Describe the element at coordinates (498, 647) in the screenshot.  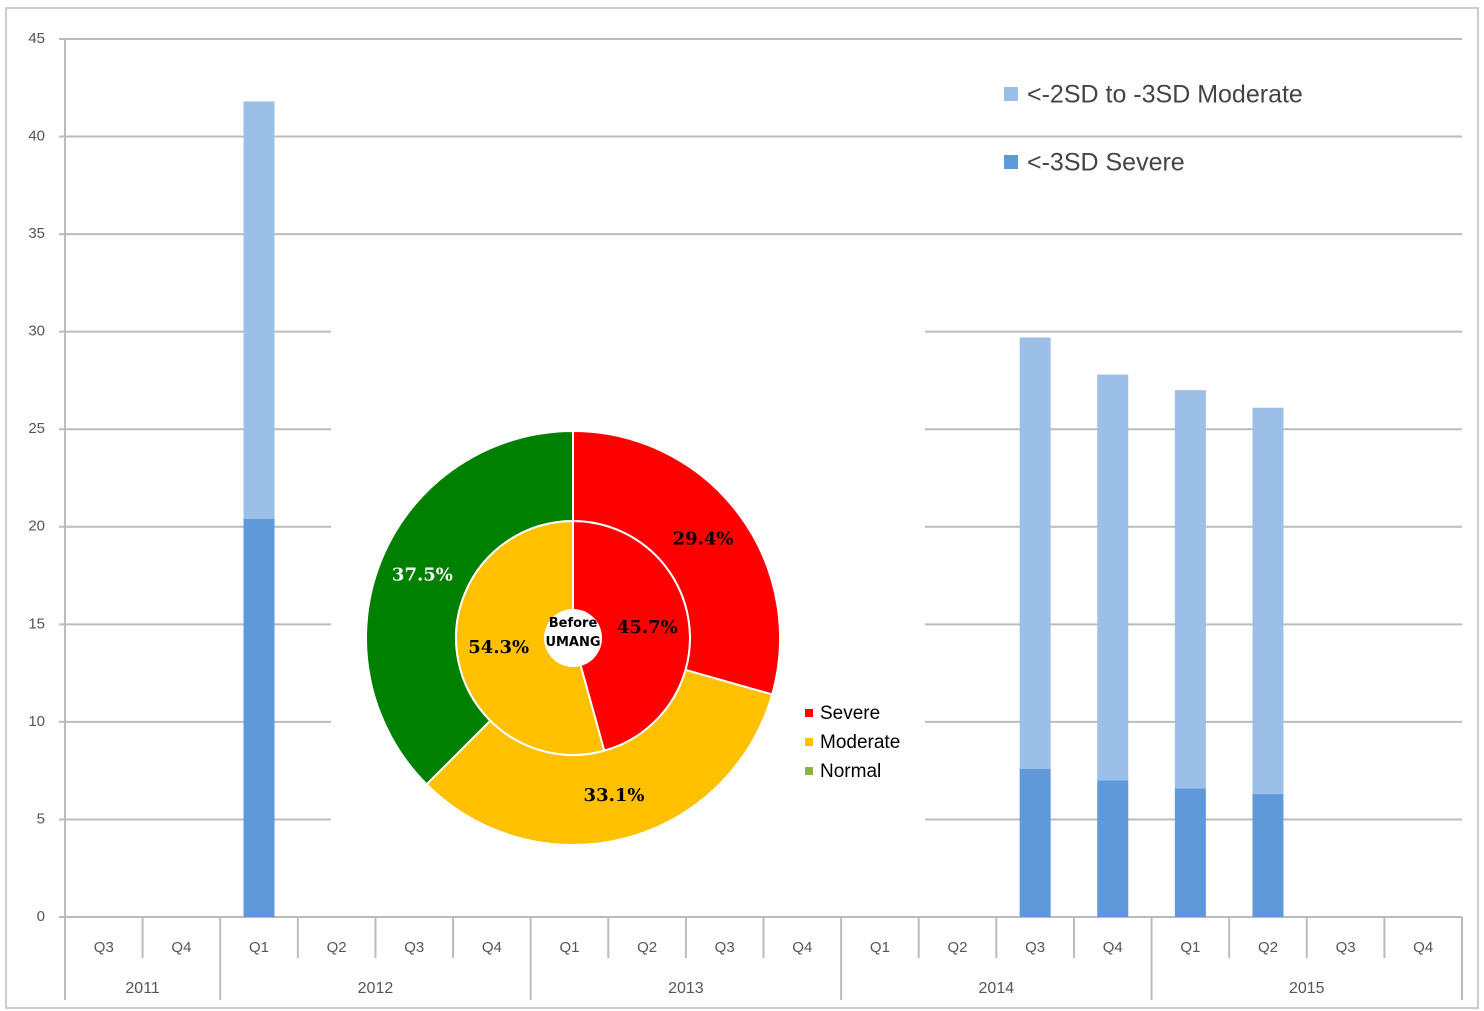
I see `slice-label: 54.3%` at that location.